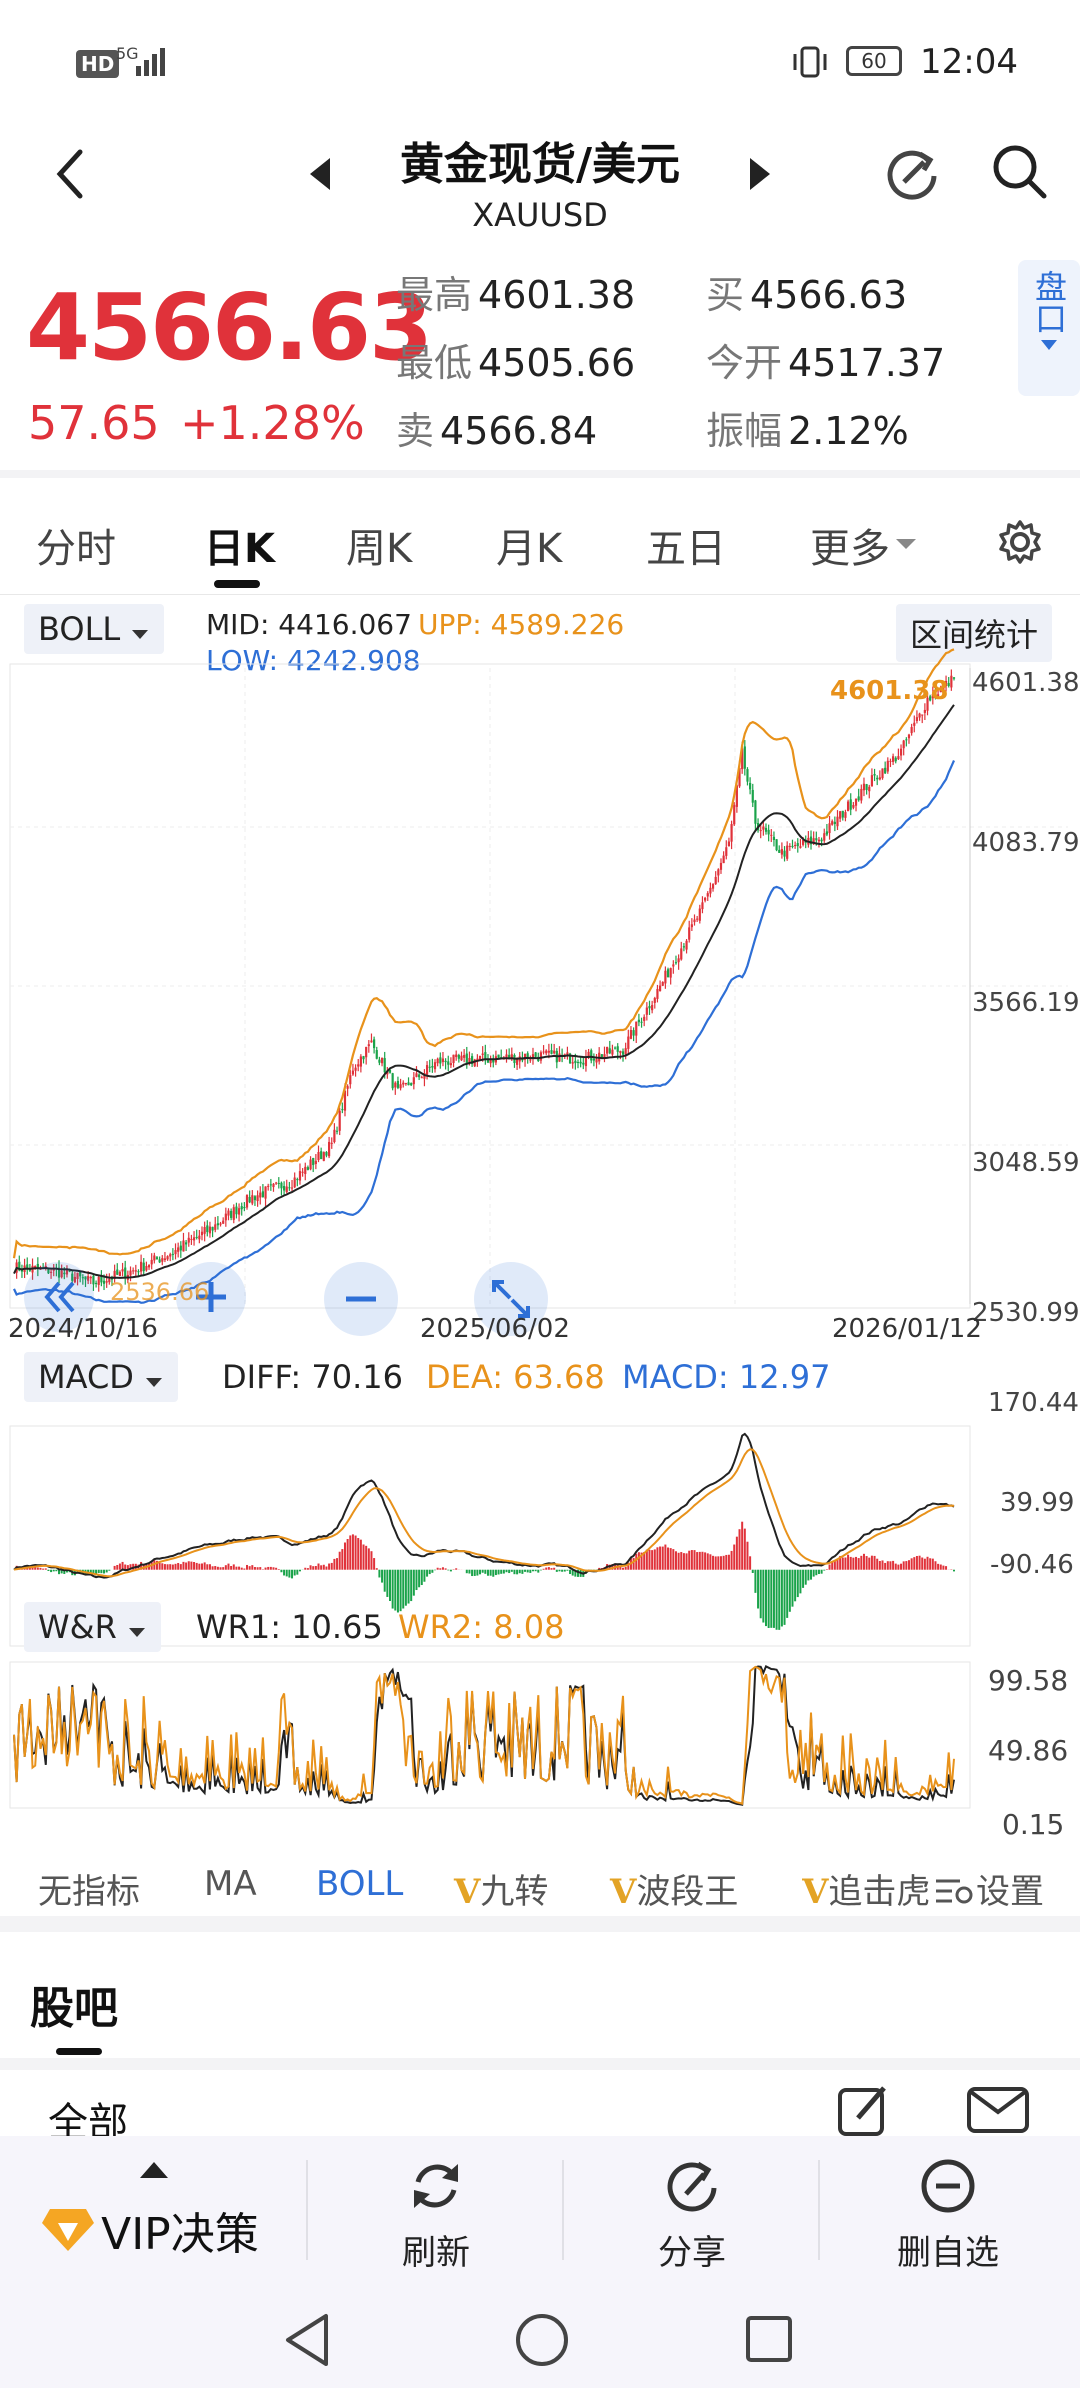 The image size is (1080, 2388). I want to click on indicator-jiuzhuan: V九转, so click(501, 1888).